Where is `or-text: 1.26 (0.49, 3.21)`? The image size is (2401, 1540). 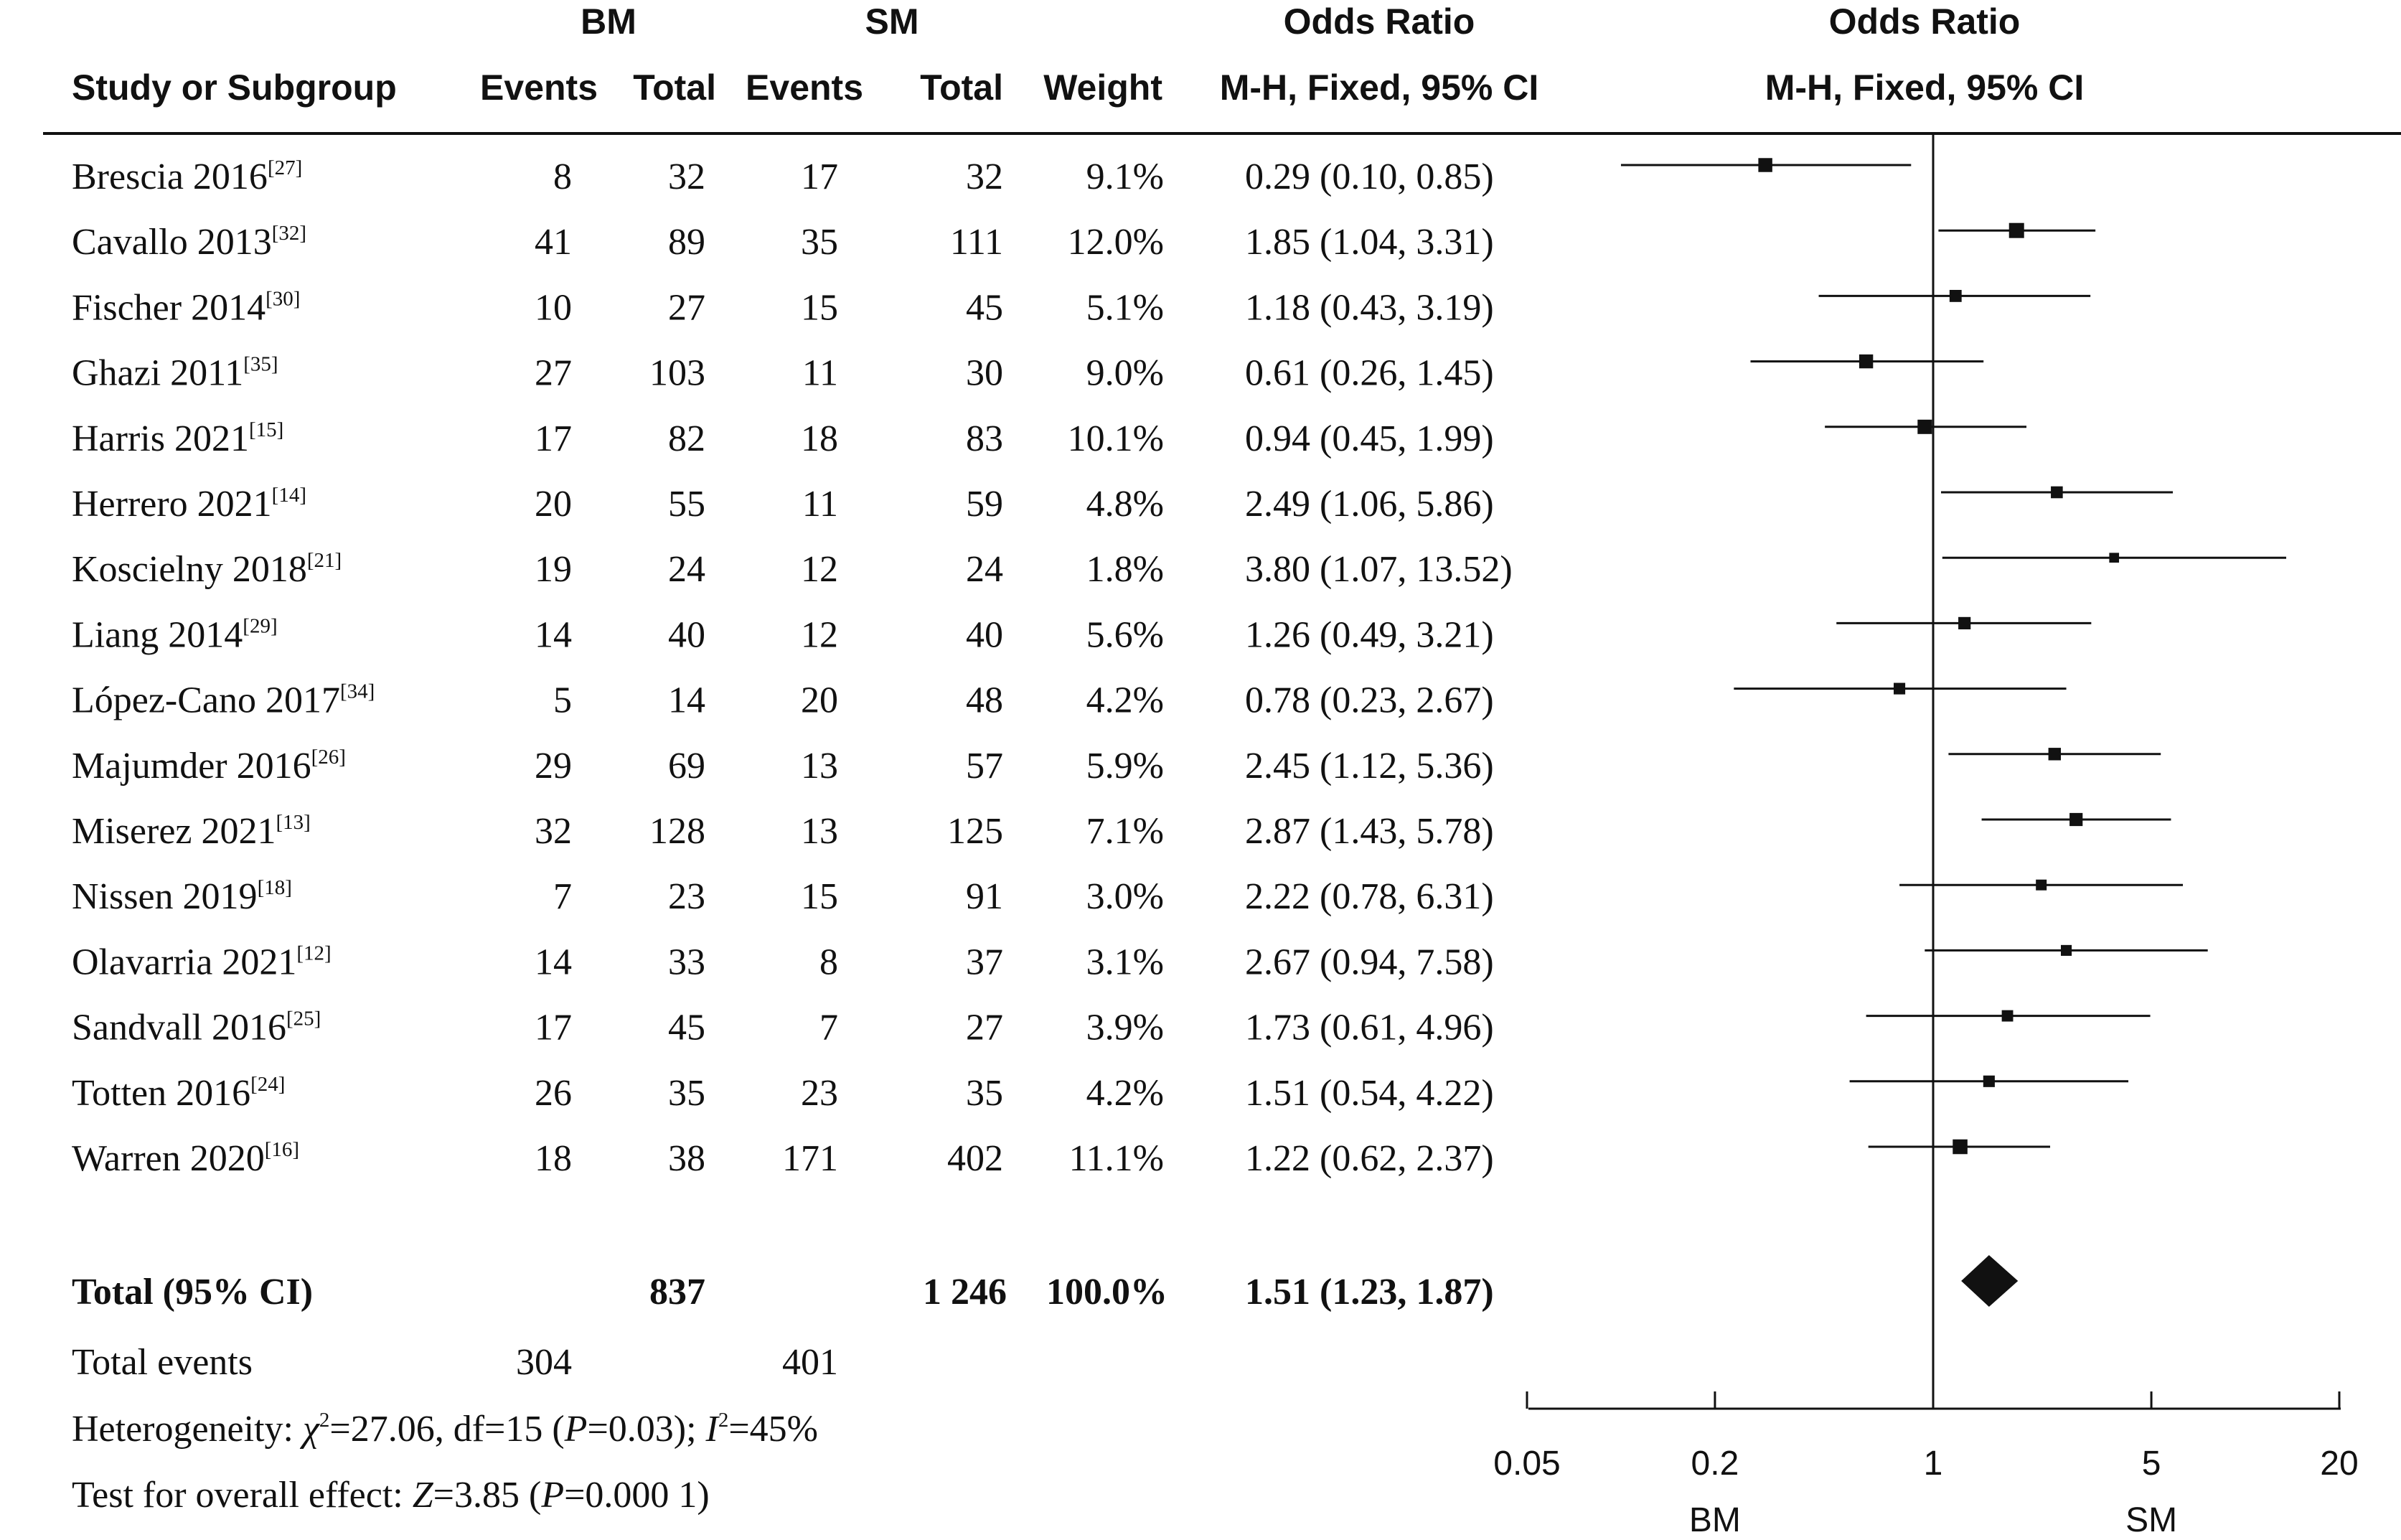 or-text: 1.26 (0.49, 3.21) is located at coordinates (1369, 634).